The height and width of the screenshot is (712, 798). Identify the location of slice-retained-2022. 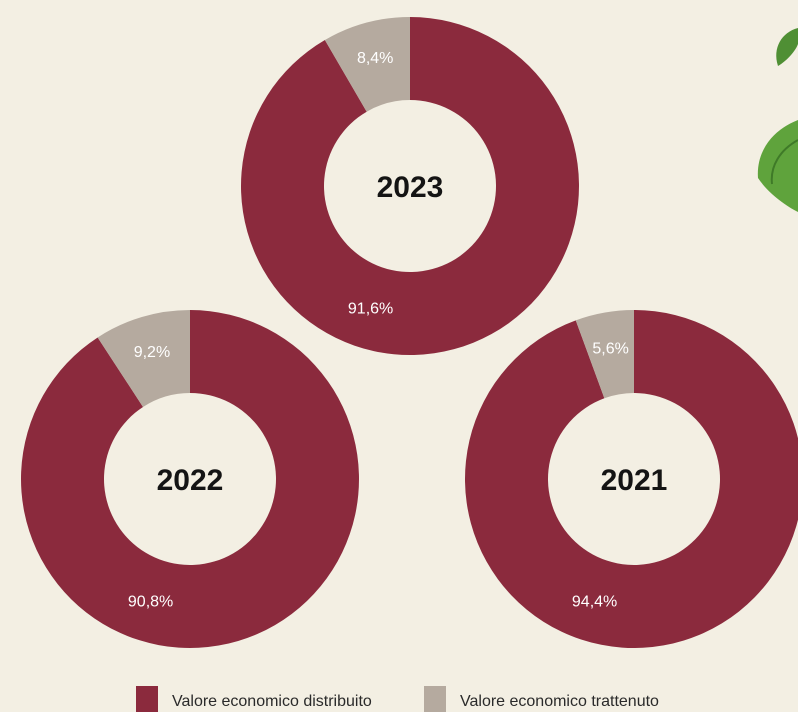
(143, 358).